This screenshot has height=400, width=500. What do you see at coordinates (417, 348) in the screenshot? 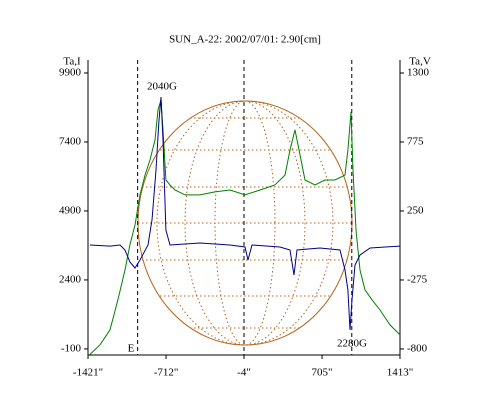
I see `y2-tick-label: -800` at bounding box center [417, 348].